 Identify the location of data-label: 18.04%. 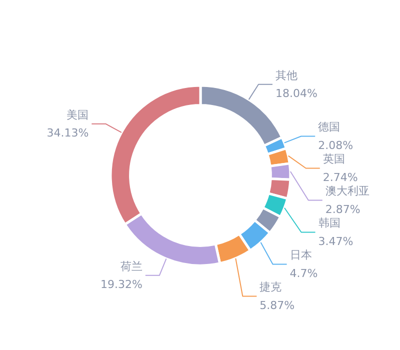
(296, 93).